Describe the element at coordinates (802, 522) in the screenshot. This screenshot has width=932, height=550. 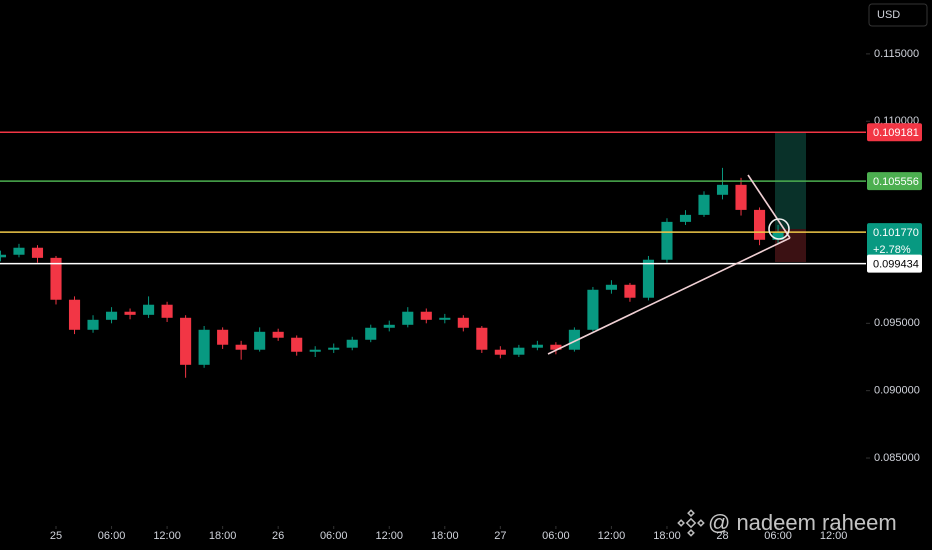
I see `watermark-text: @ nadeem raheem` at that location.